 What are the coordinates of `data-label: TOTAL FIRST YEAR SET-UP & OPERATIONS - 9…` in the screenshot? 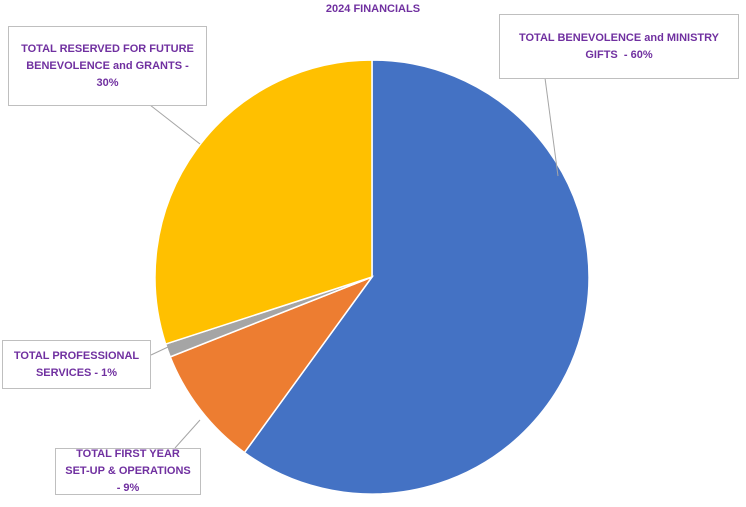 It's located at (128, 471).